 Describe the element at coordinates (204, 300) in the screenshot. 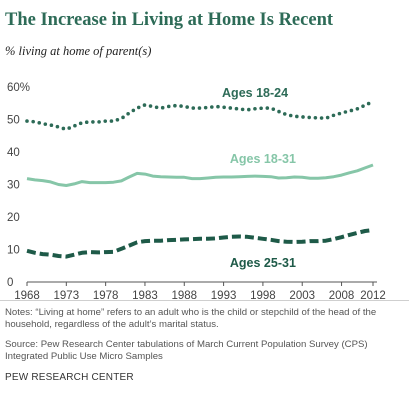

I see `divider` at that location.